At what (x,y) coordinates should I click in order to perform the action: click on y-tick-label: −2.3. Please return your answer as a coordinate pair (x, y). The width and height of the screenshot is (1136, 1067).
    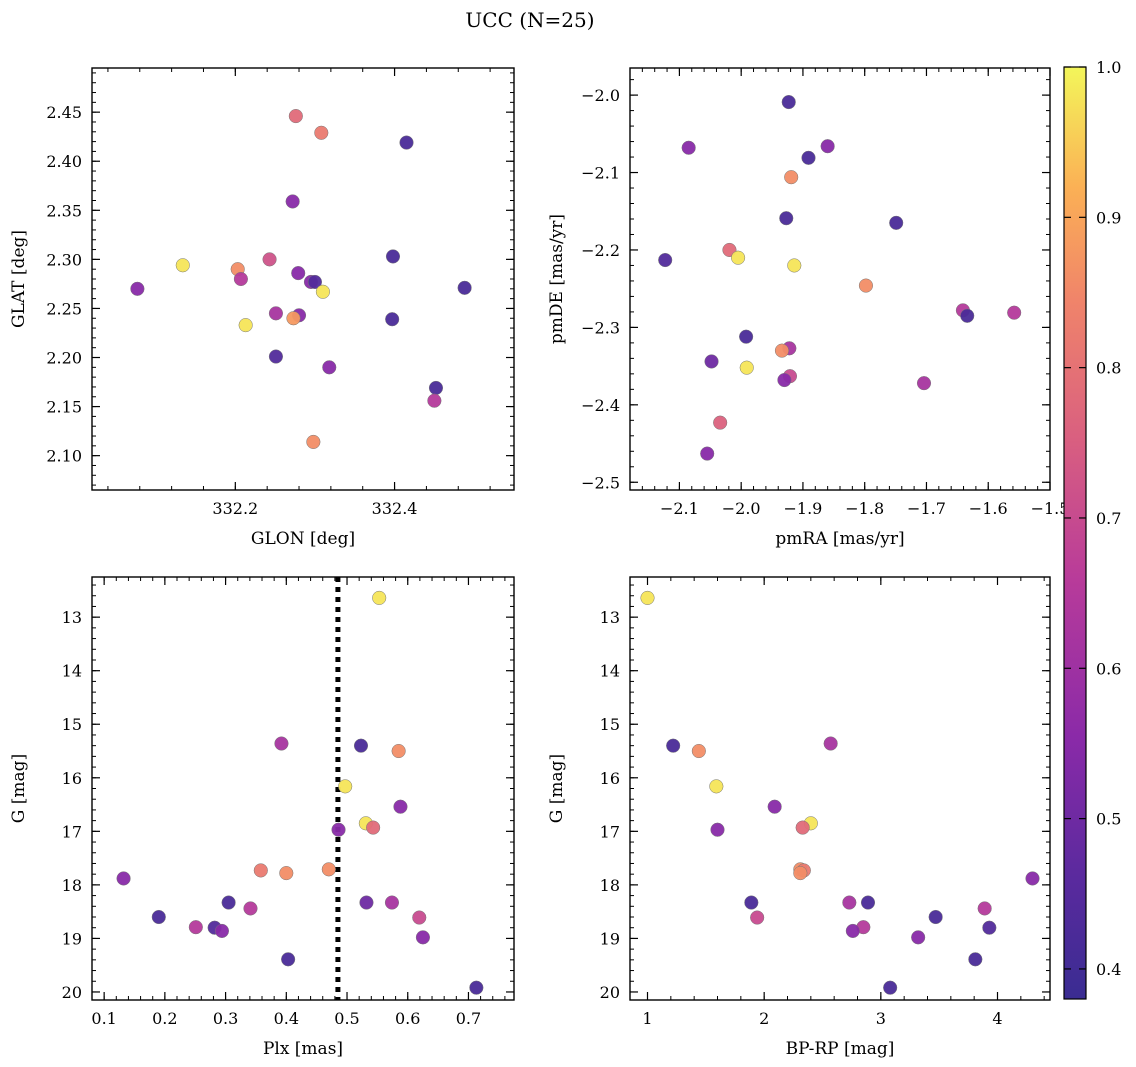
    Looking at the image, I should click on (600, 327).